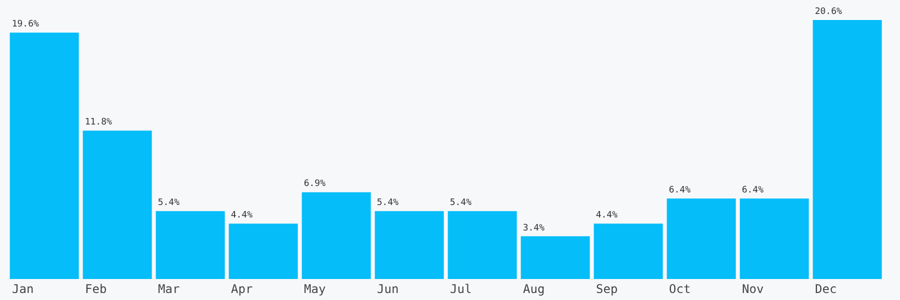 Image resolution: width=900 pixels, height=300 pixels. I want to click on x-tick-label: Oct, so click(680, 289).